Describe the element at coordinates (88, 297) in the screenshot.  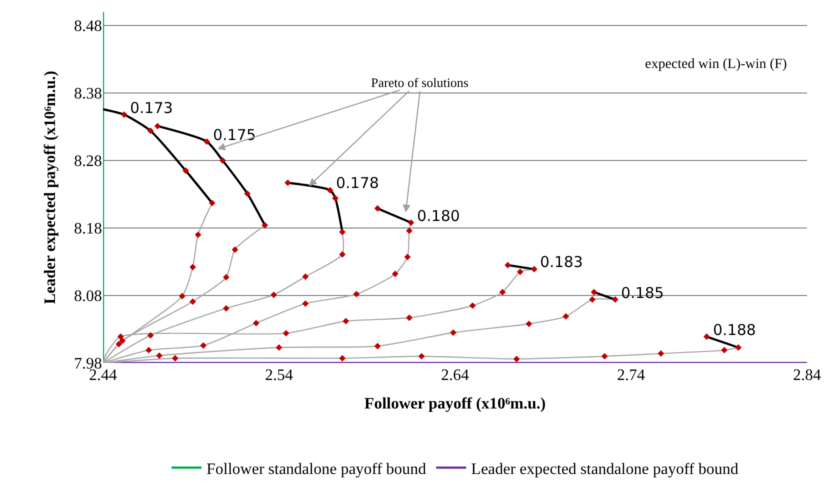
I see `y-tick-label: 8.08` at that location.